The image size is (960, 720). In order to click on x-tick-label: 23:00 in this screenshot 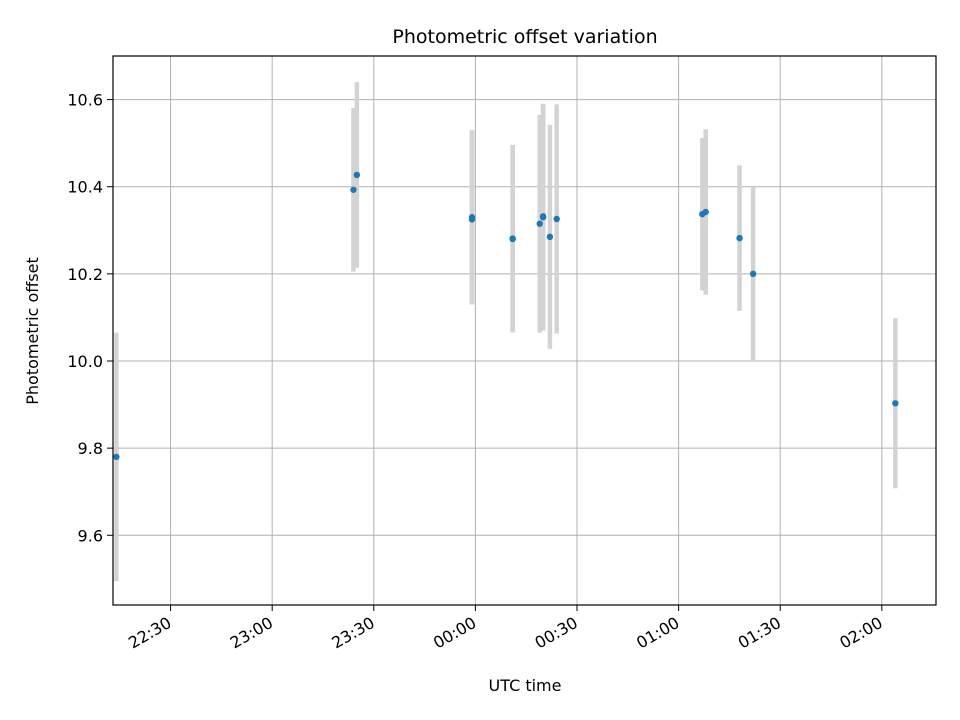, I will do `click(251, 633)`.